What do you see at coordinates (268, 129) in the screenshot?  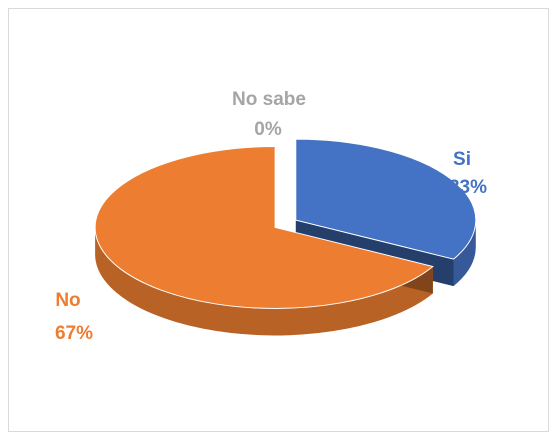 I see `slice-value-no-sabe: 0%` at bounding box center [268, 129].